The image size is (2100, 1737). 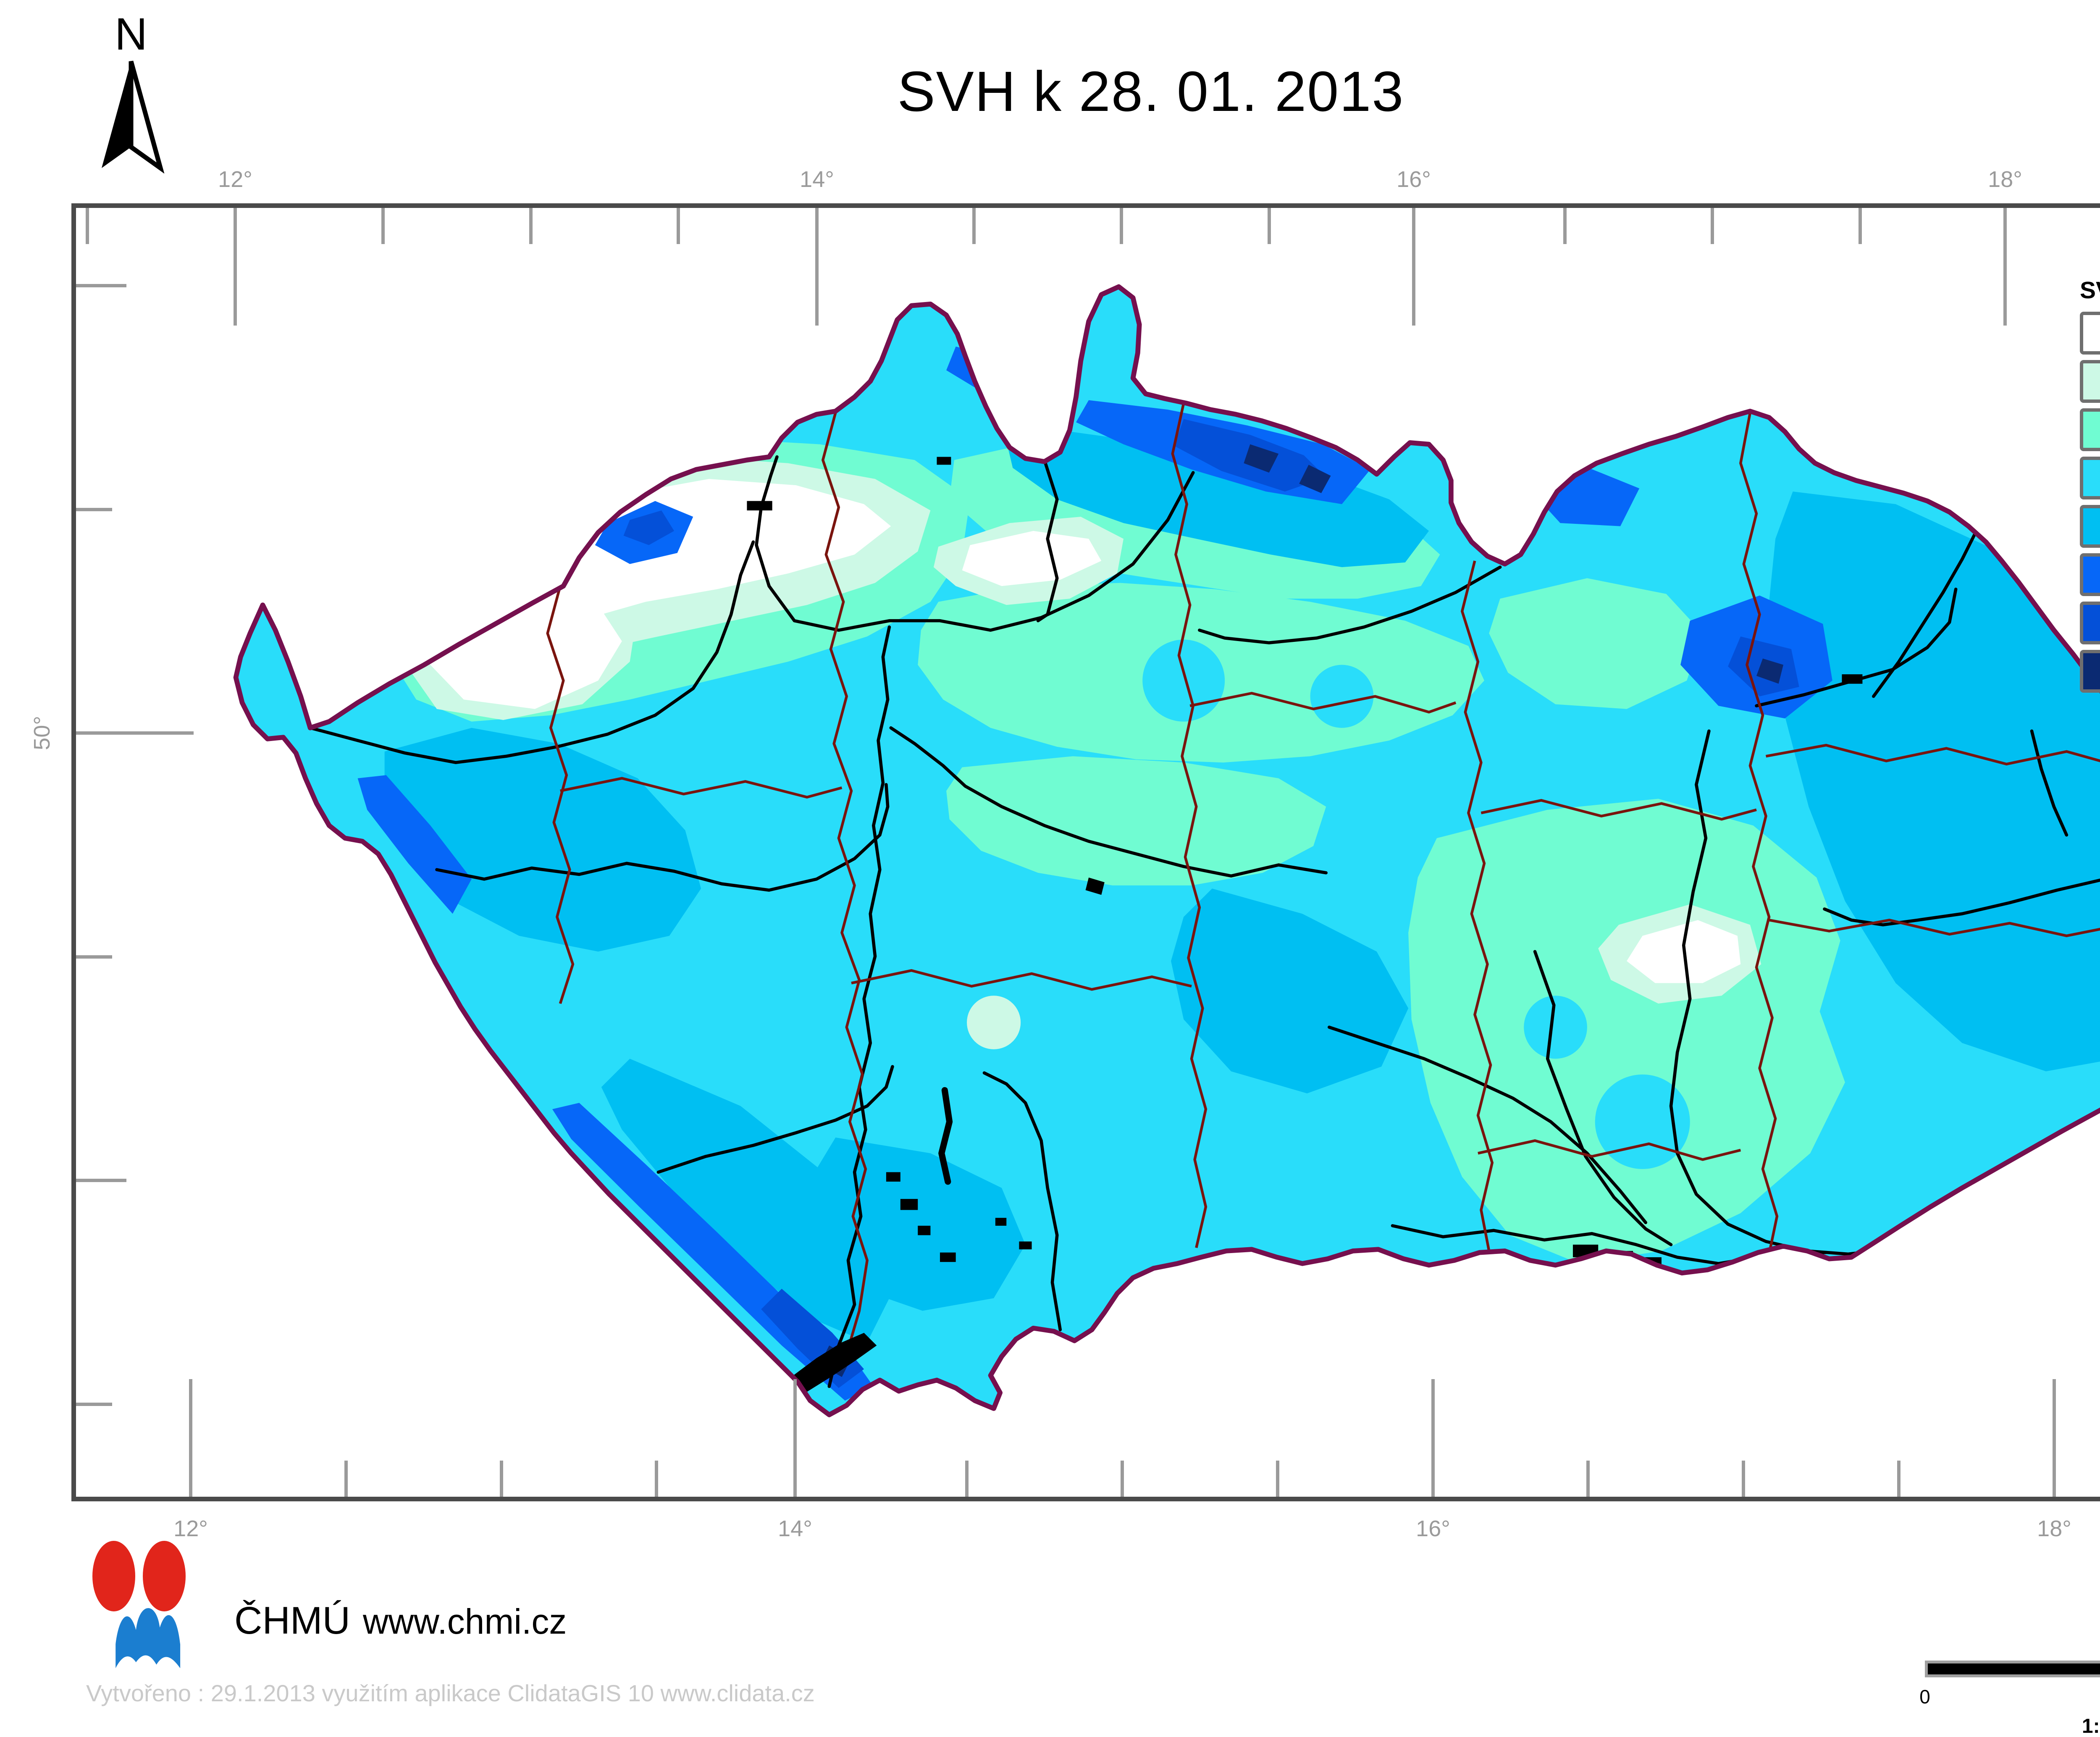 What do you see at coordinates (190, 1528) in the screenshot?
I see `meridian-label-bottom-12: 12°` at bounding box center [190, 1528].